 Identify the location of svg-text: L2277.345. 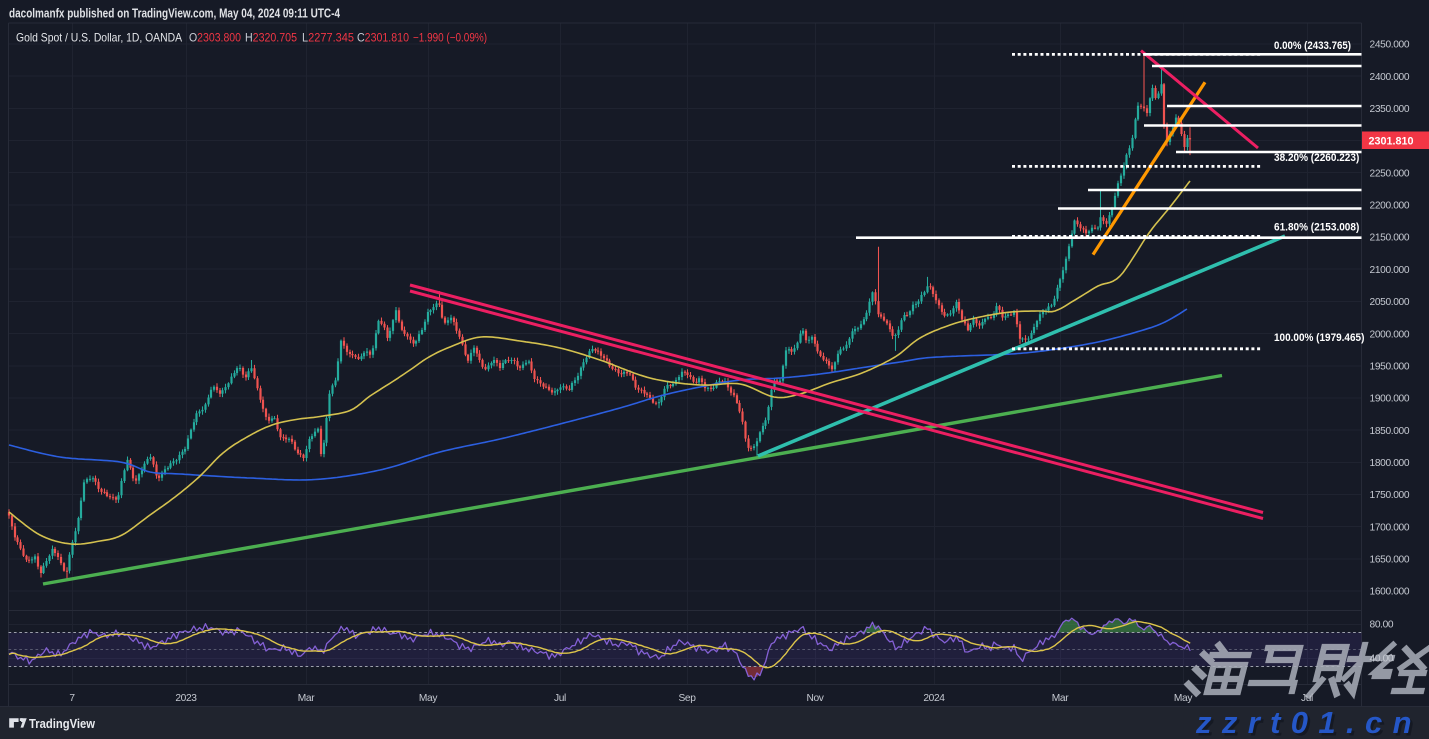
(328, 39).